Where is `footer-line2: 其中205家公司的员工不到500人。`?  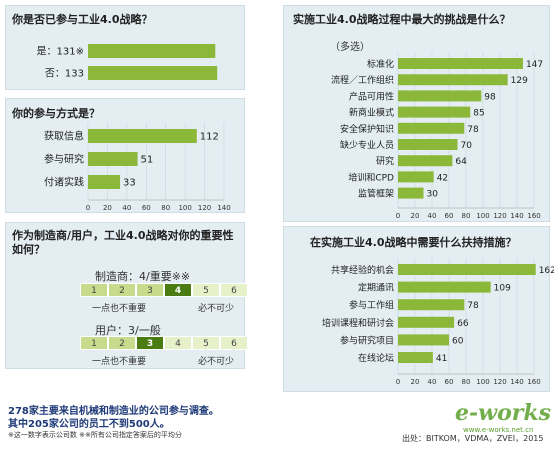
footer-line2: 其中205家公司的员工不到500人。 is located at coordinates (89, 424).